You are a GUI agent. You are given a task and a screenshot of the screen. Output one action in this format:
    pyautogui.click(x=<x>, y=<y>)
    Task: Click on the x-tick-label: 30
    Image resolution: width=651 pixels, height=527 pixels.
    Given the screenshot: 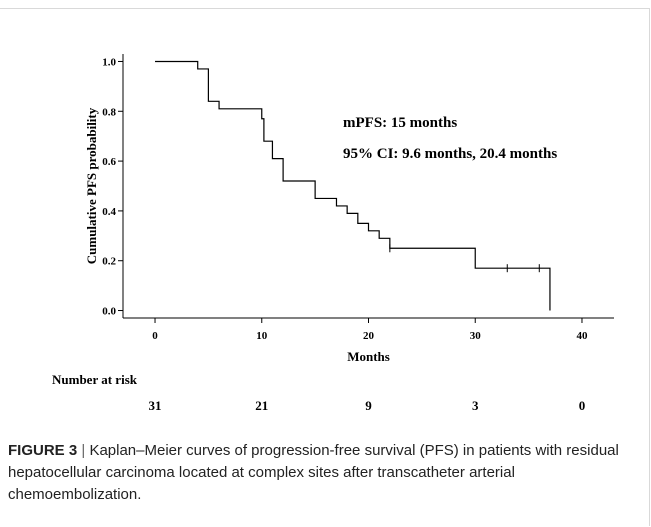 What is the action you would take?
    pyautogui.click(x=476, y=336)
    